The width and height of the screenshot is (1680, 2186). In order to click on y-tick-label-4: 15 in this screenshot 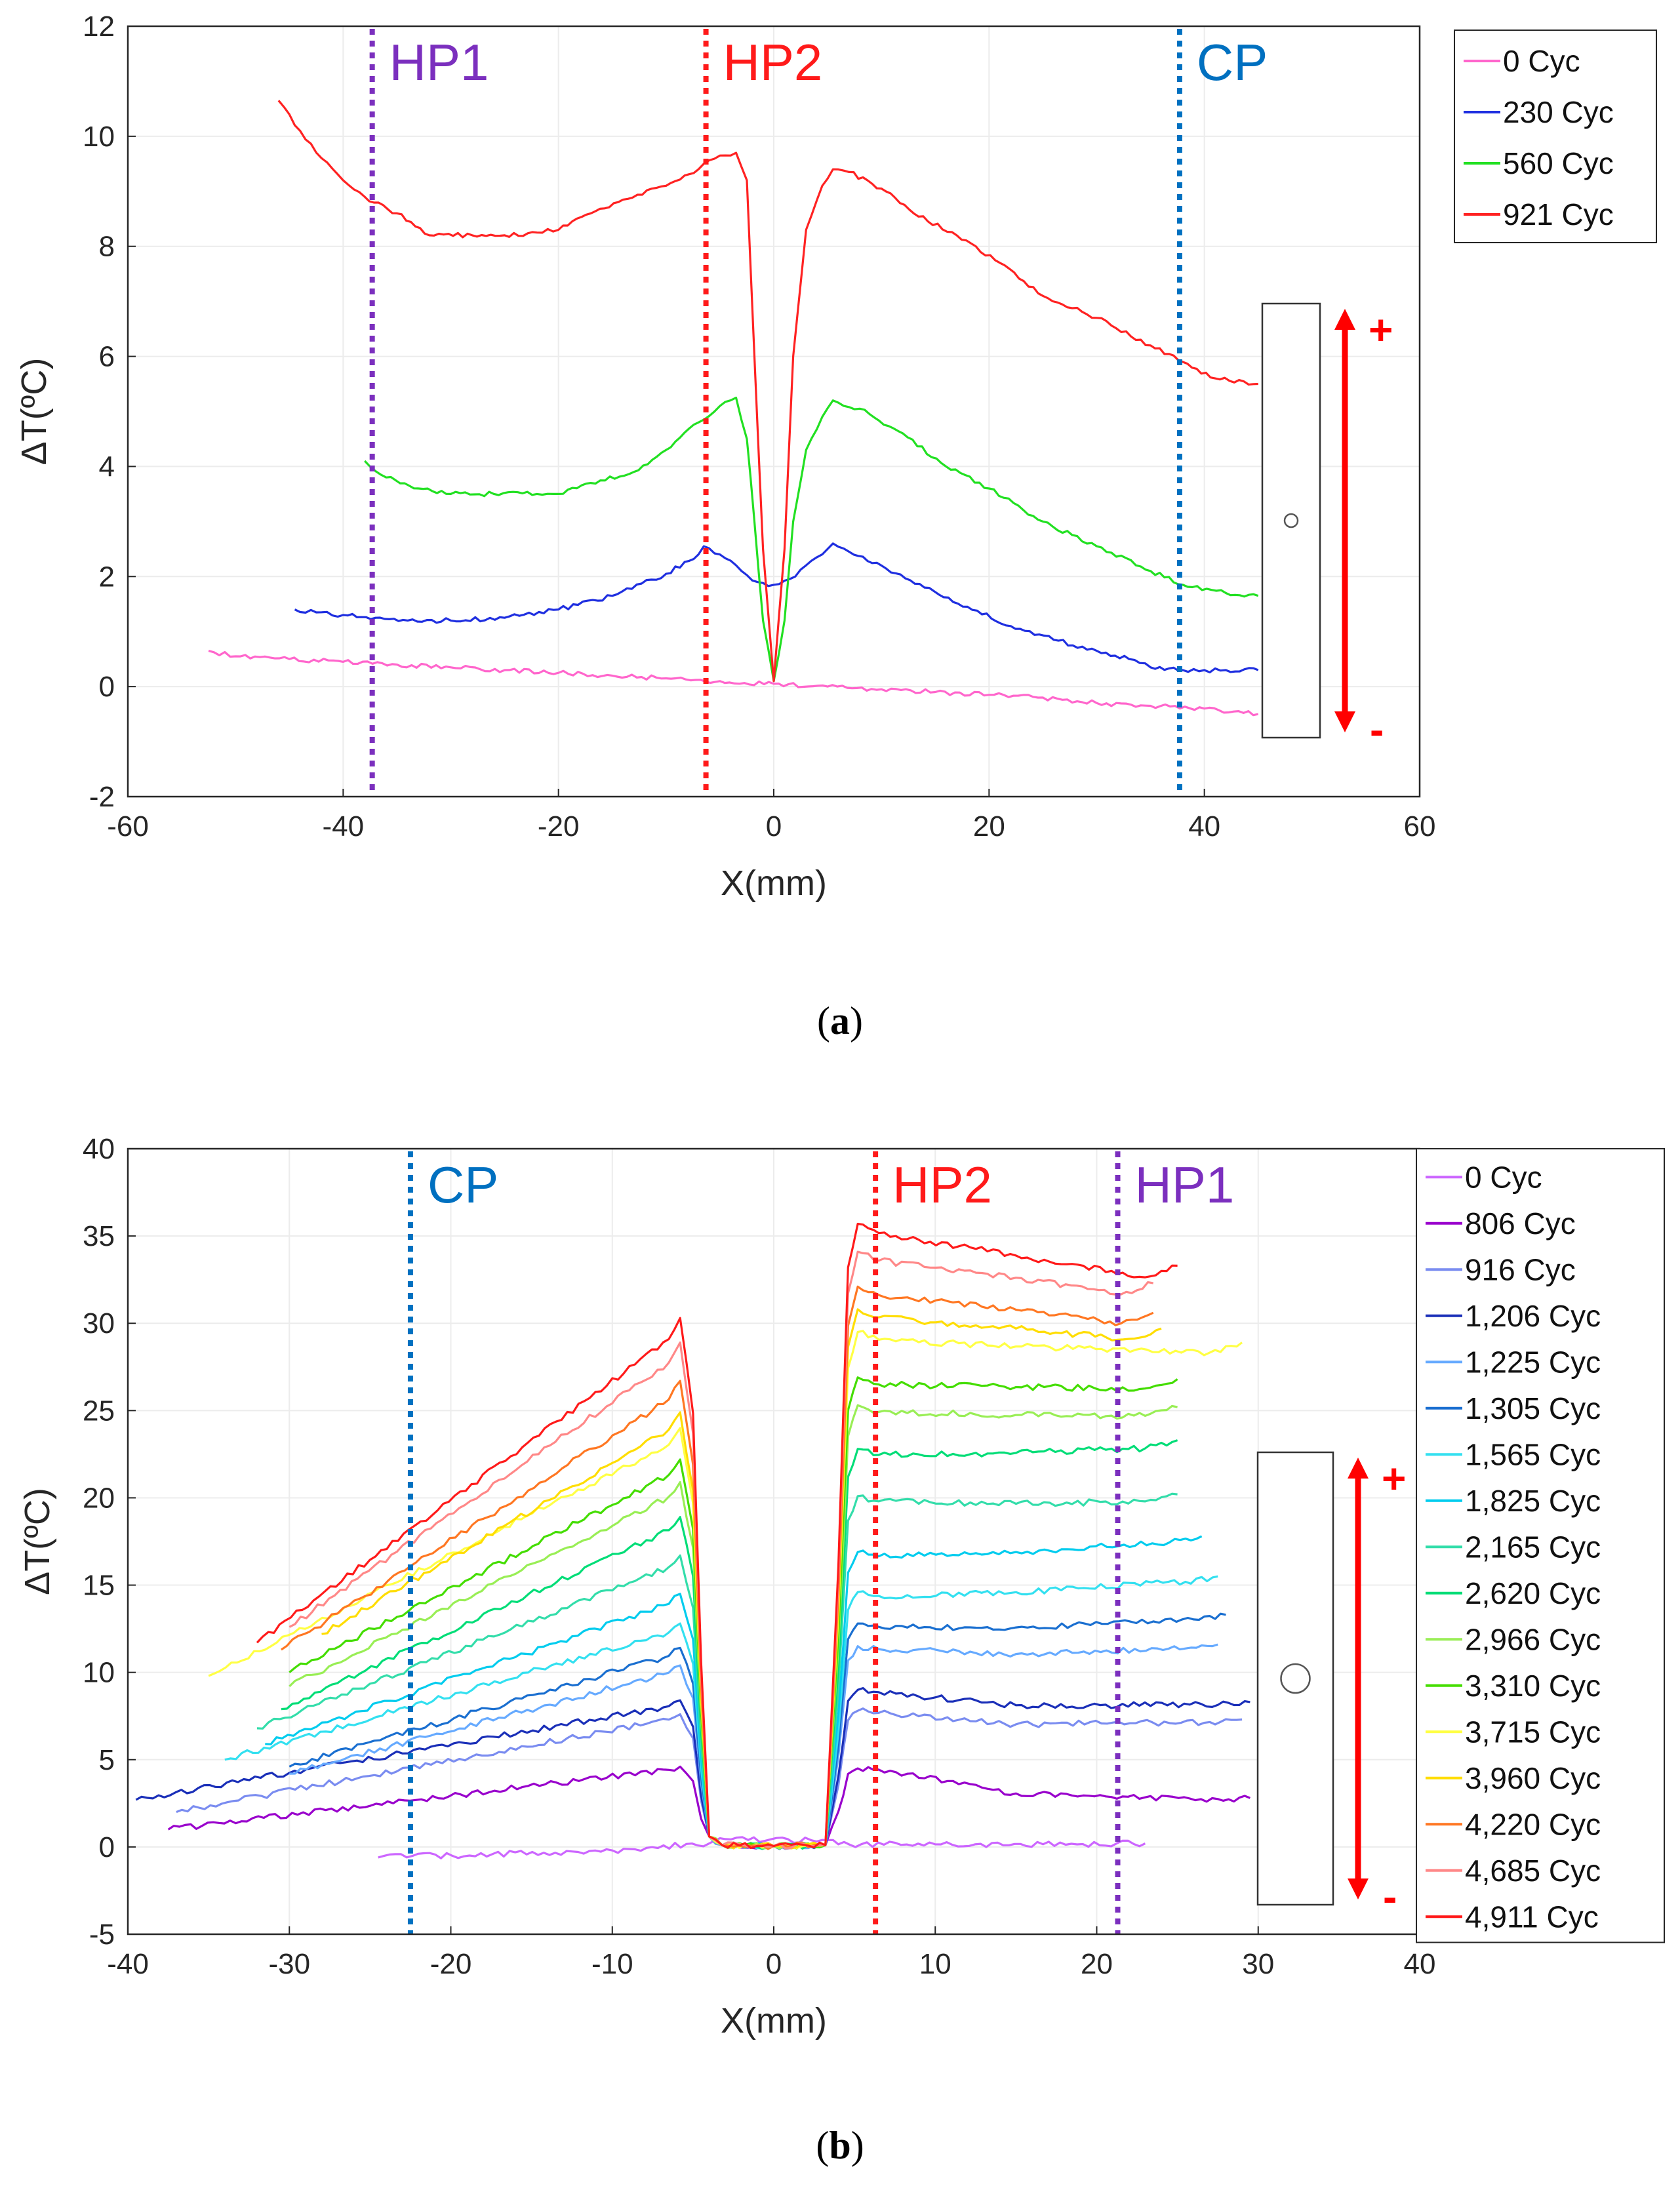, I will do `click(99, 1586)`.